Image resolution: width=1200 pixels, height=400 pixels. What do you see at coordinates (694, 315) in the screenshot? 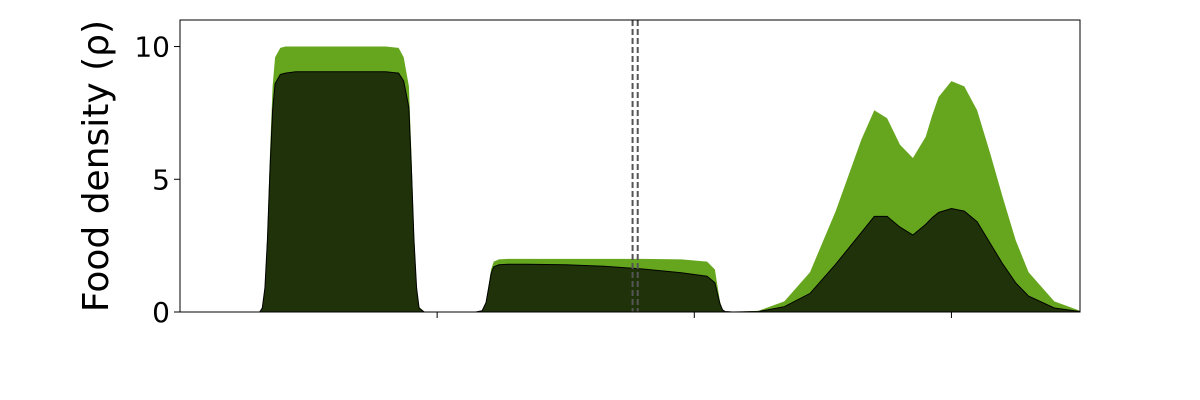
I see `x-axis-ticks` at bounding box center [694, 315].